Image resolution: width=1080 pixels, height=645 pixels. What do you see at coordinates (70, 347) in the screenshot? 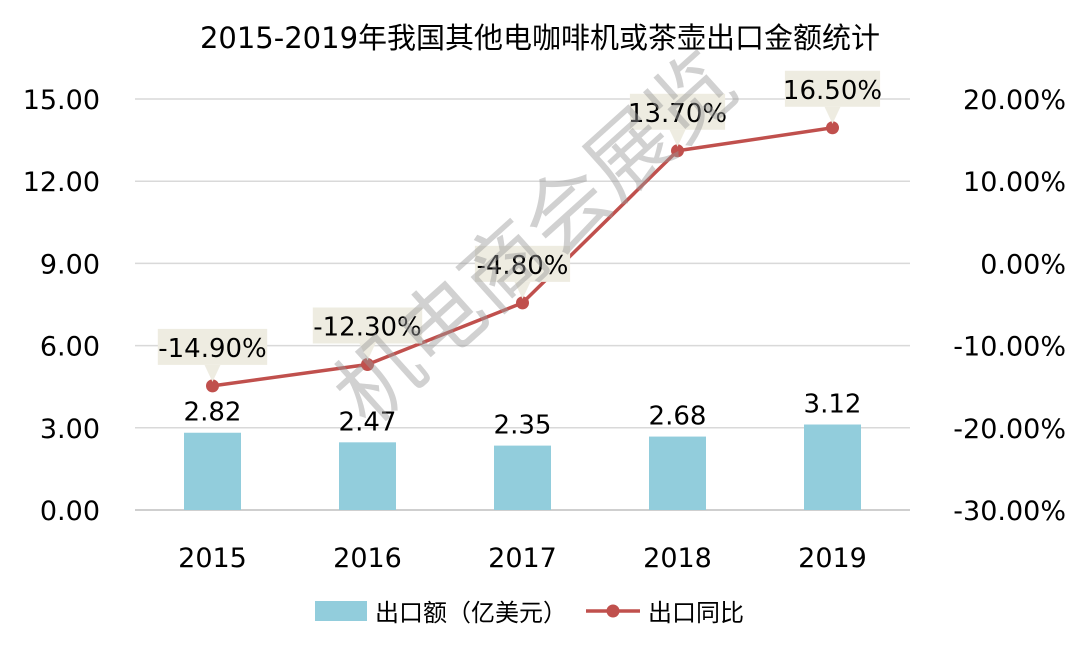
I see `y-left-tick-label: 6.00` at bounding box center [70, 347].